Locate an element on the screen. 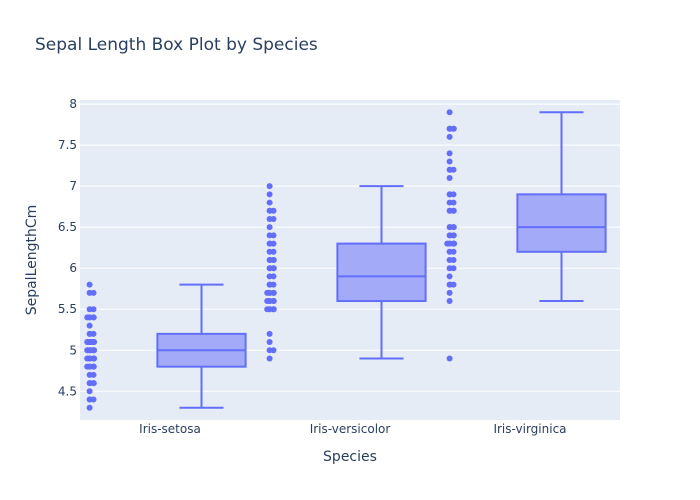  x-tick-labels: Iris-setosa Iris-versicolor Iris-virginica is located at coordinates (352, 429).